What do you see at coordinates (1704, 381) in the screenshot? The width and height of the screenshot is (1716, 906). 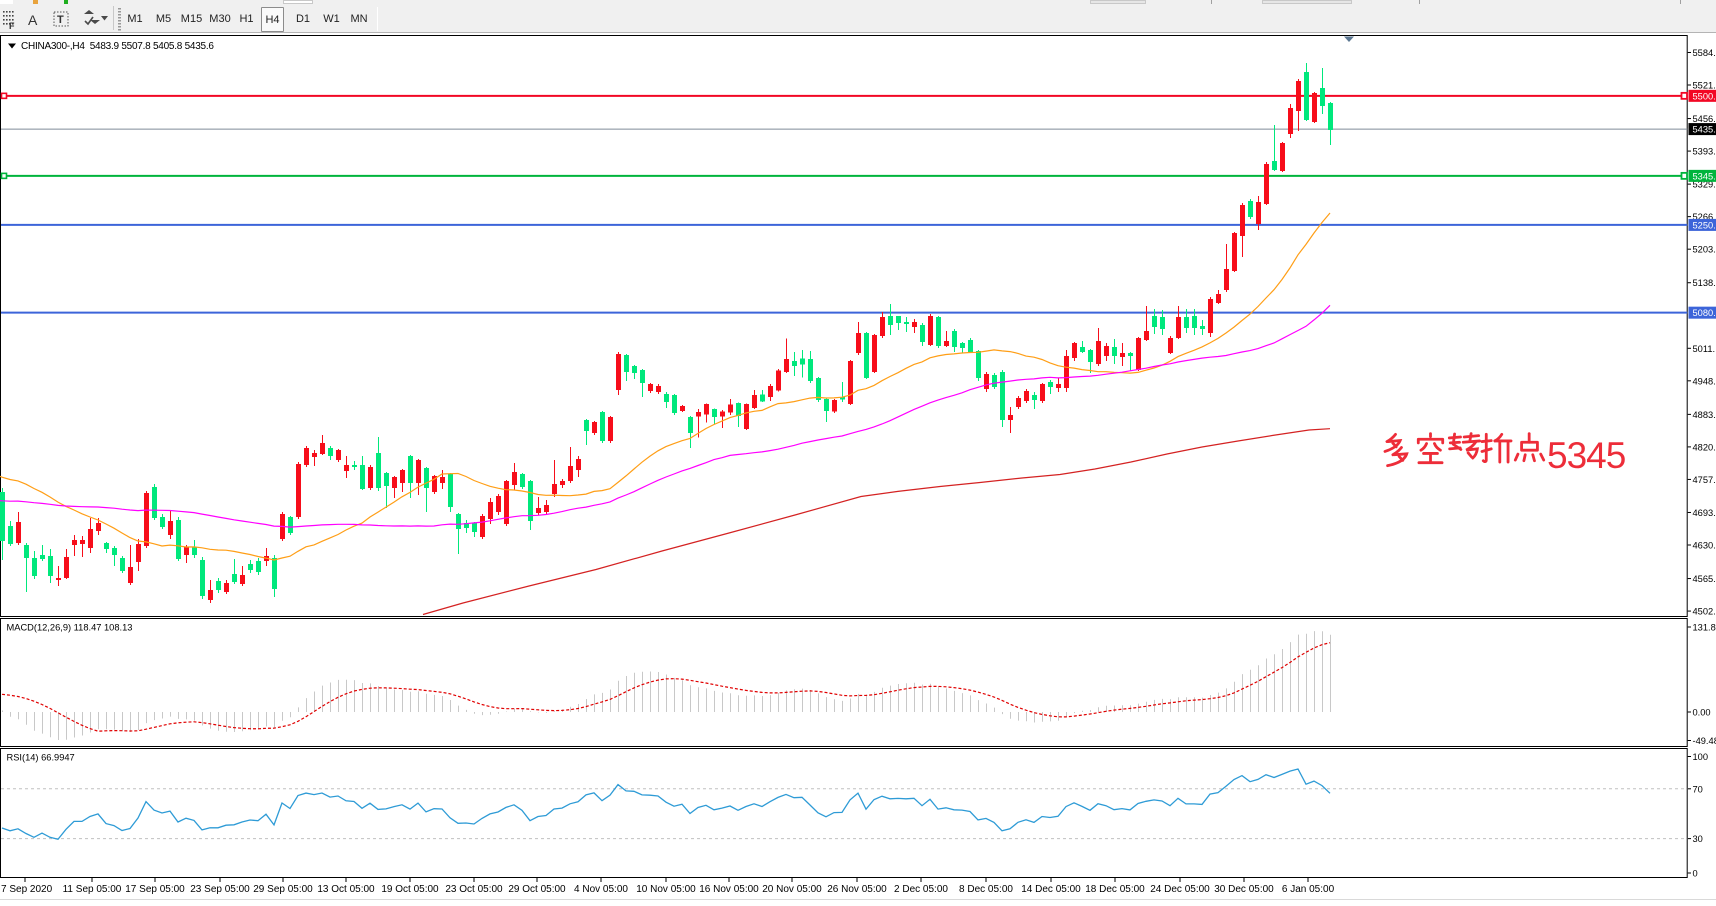 I see `svg-text: 4948.` at bounding box center [1704, 381].